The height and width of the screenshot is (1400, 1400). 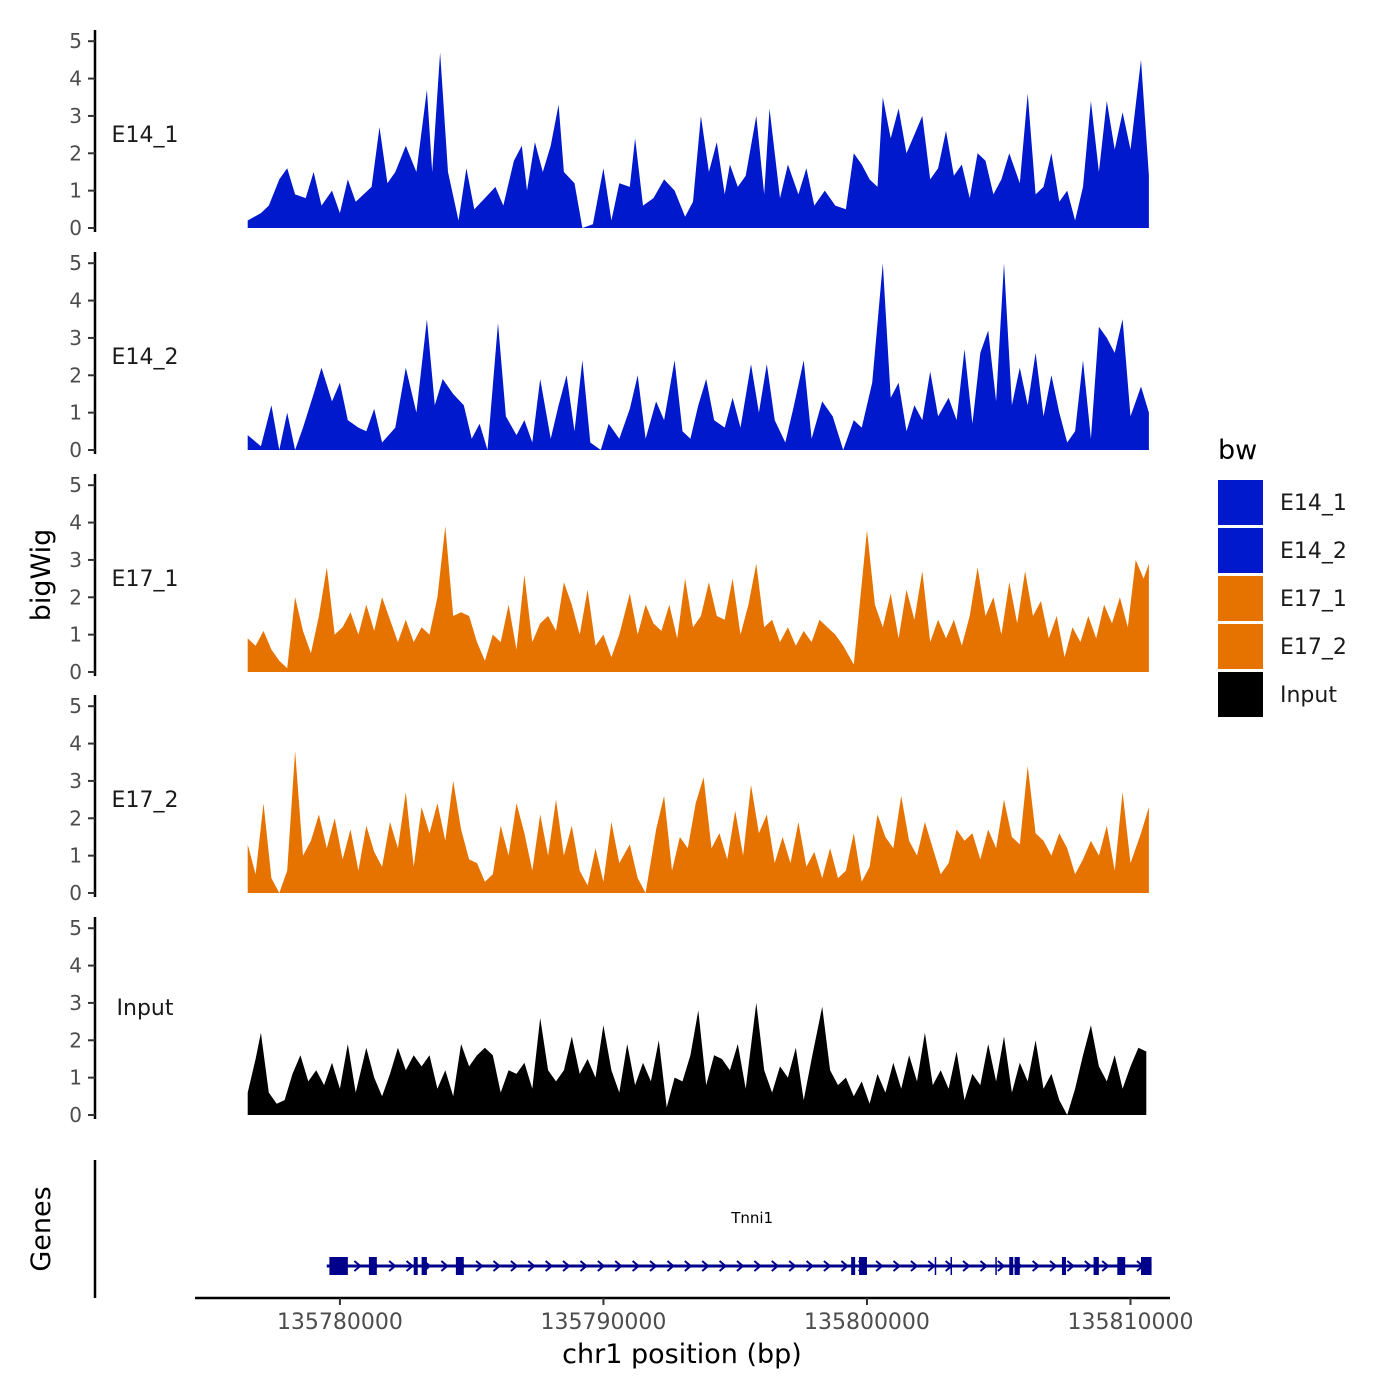 I want to click on legend-label-input: Input, so click(x=1308, y=695).